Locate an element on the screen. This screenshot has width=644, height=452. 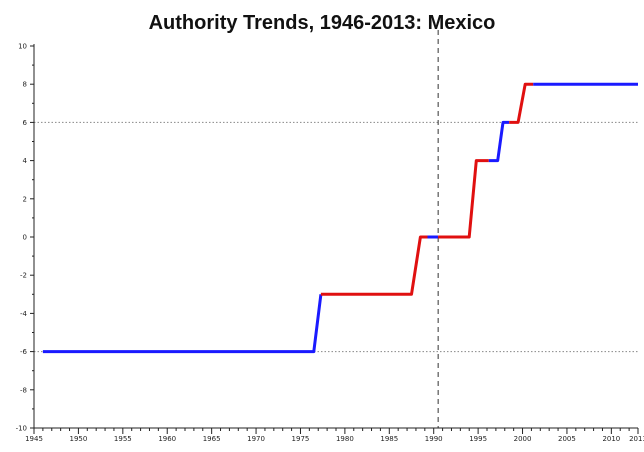
x-tick-label-1: 1950 is located at coordinates (78, 439).